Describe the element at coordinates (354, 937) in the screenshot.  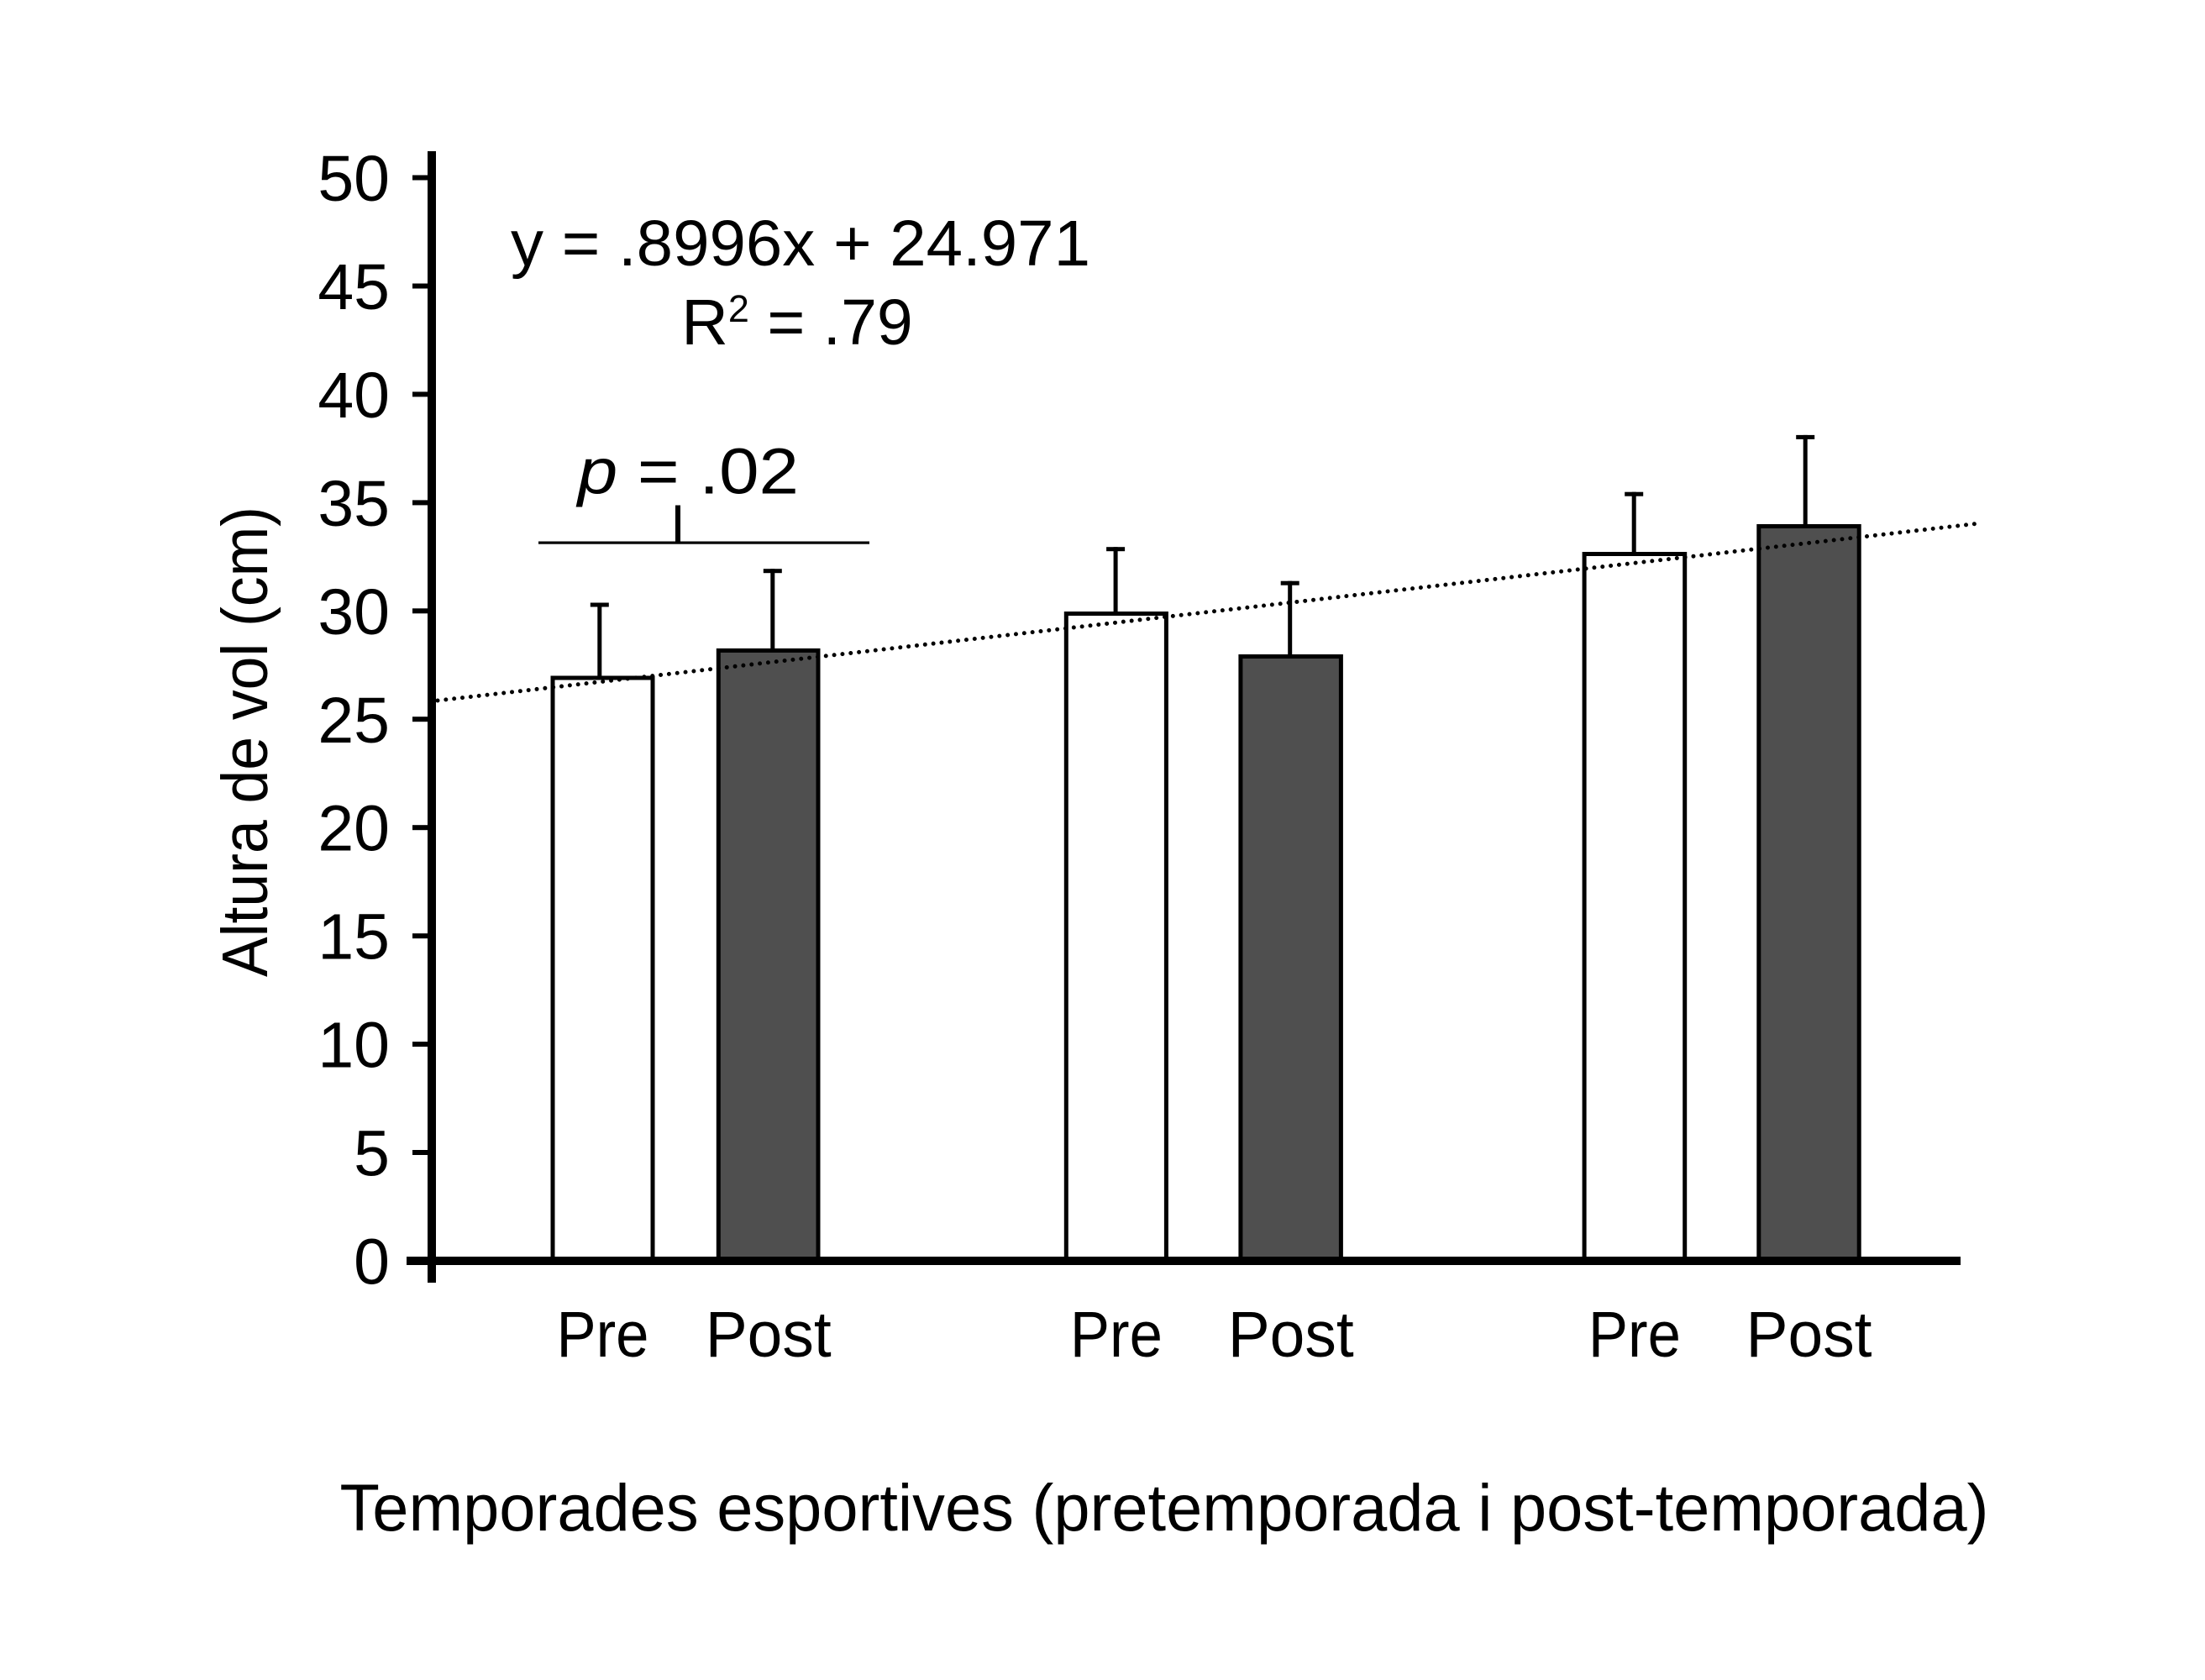
I see `svg-text: 15` at that location.